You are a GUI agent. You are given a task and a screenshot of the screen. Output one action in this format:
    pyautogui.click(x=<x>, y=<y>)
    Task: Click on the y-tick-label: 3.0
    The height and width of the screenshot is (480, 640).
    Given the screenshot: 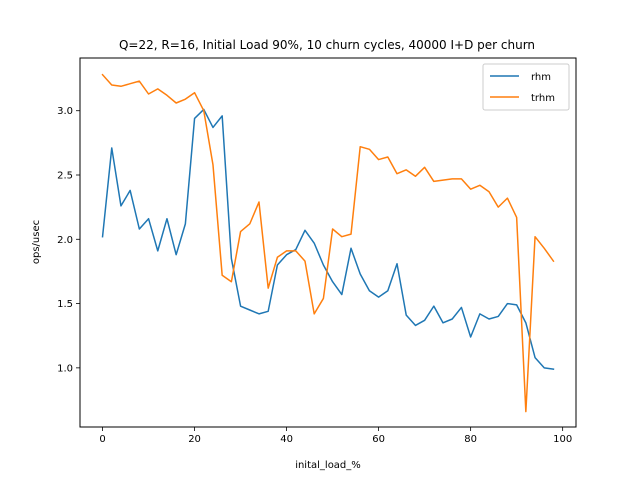 What is the action you would take?
    pyautogui.click(x=65, y=111)
    